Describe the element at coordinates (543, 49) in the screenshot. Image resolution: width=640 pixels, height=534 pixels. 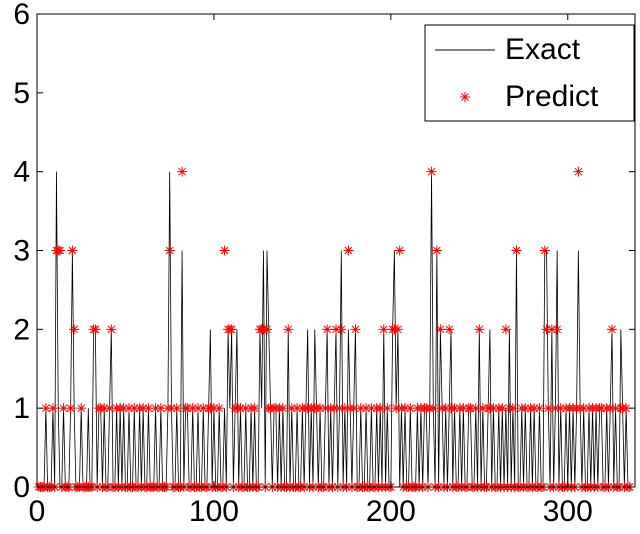
I see `legend-label: Exact` at that location.